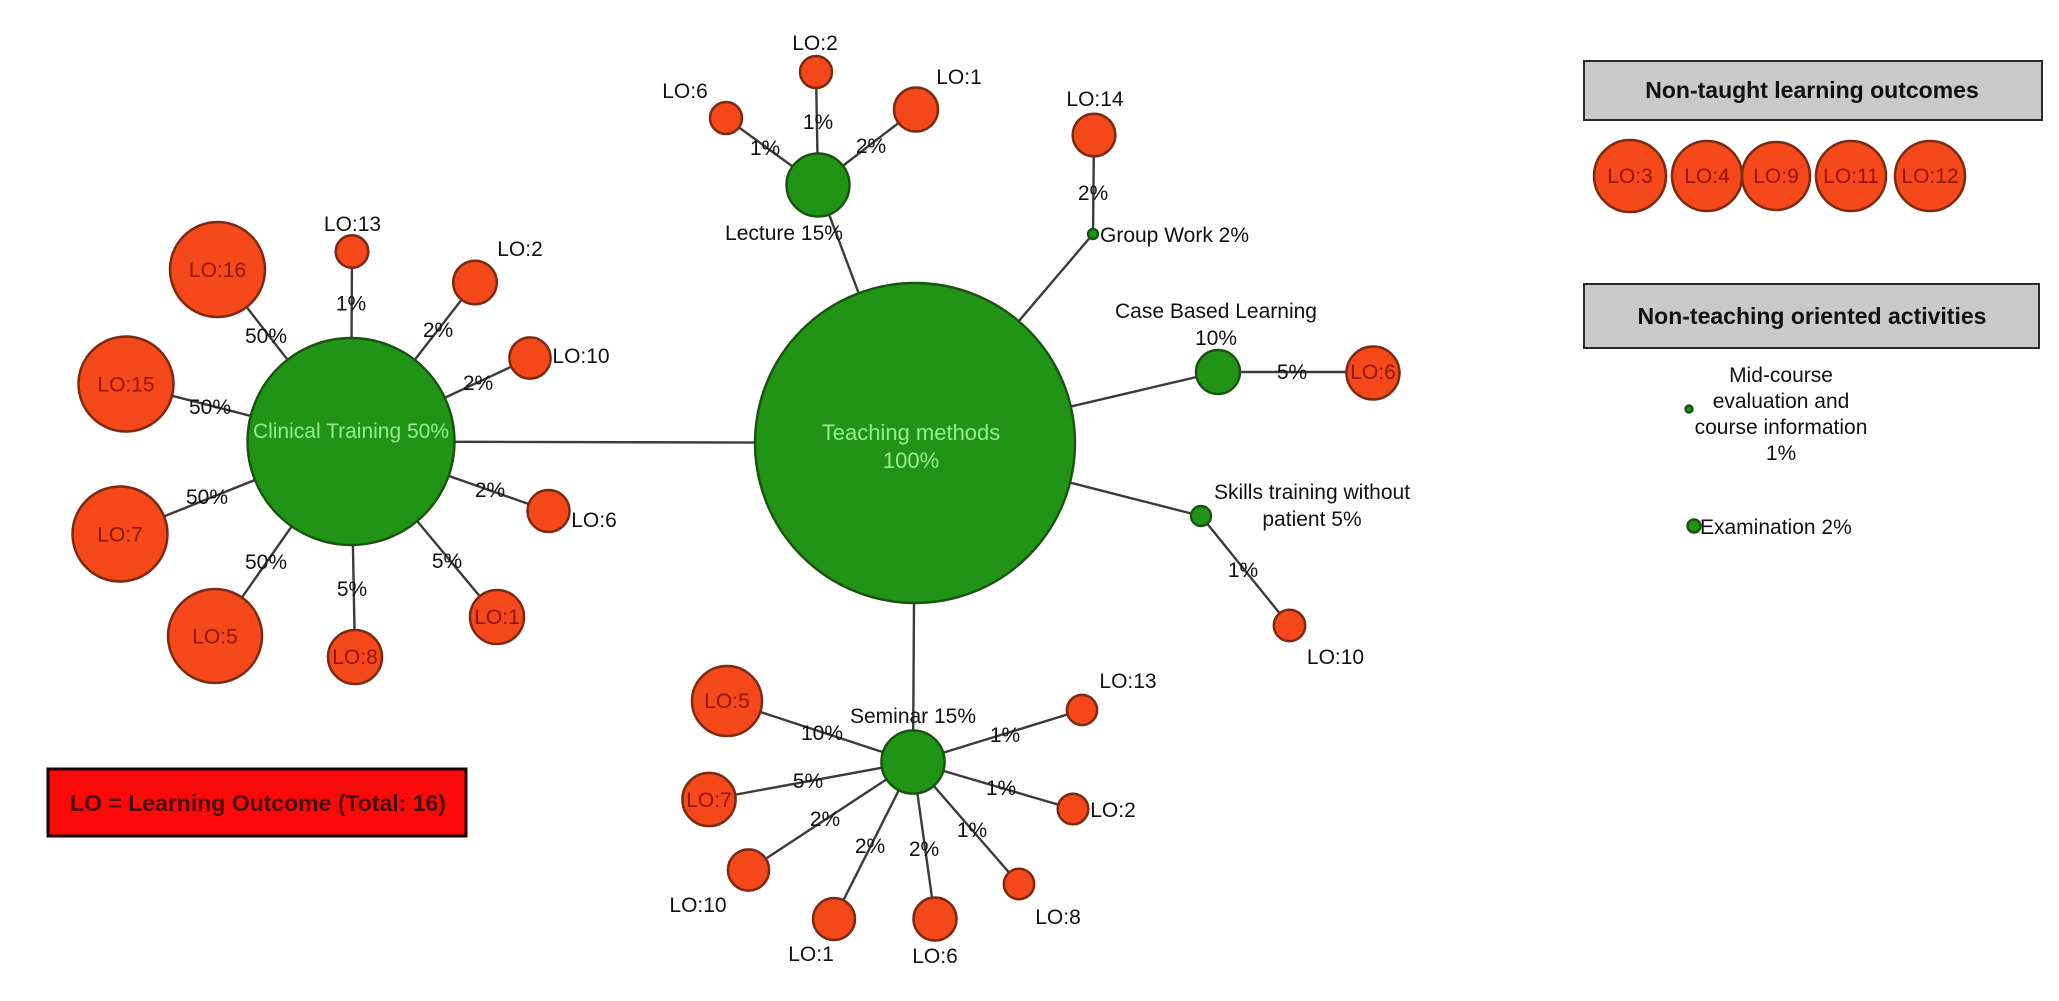  What do you see at coordinates (784, 233) in the screenshot?
I see `svg-text: Lecture 15%` at bounding box center [784, 233].